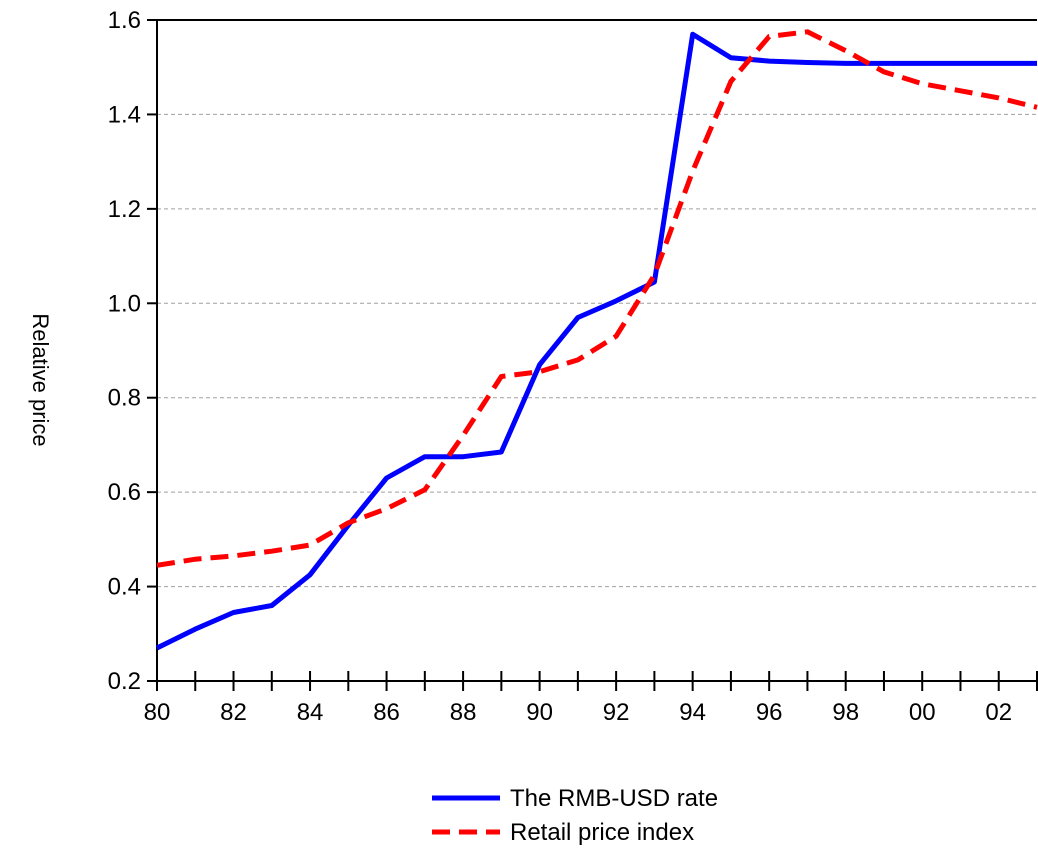 This screenshot has width=1038, height=853. I want to click on y-axis-label-text: Relative price, so click(40, 379).